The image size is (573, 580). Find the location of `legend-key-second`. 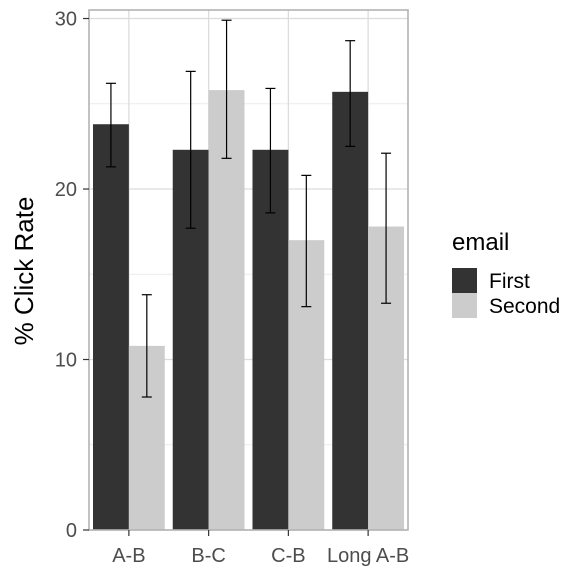

legend-key-second is located at coordinates (464, 305).